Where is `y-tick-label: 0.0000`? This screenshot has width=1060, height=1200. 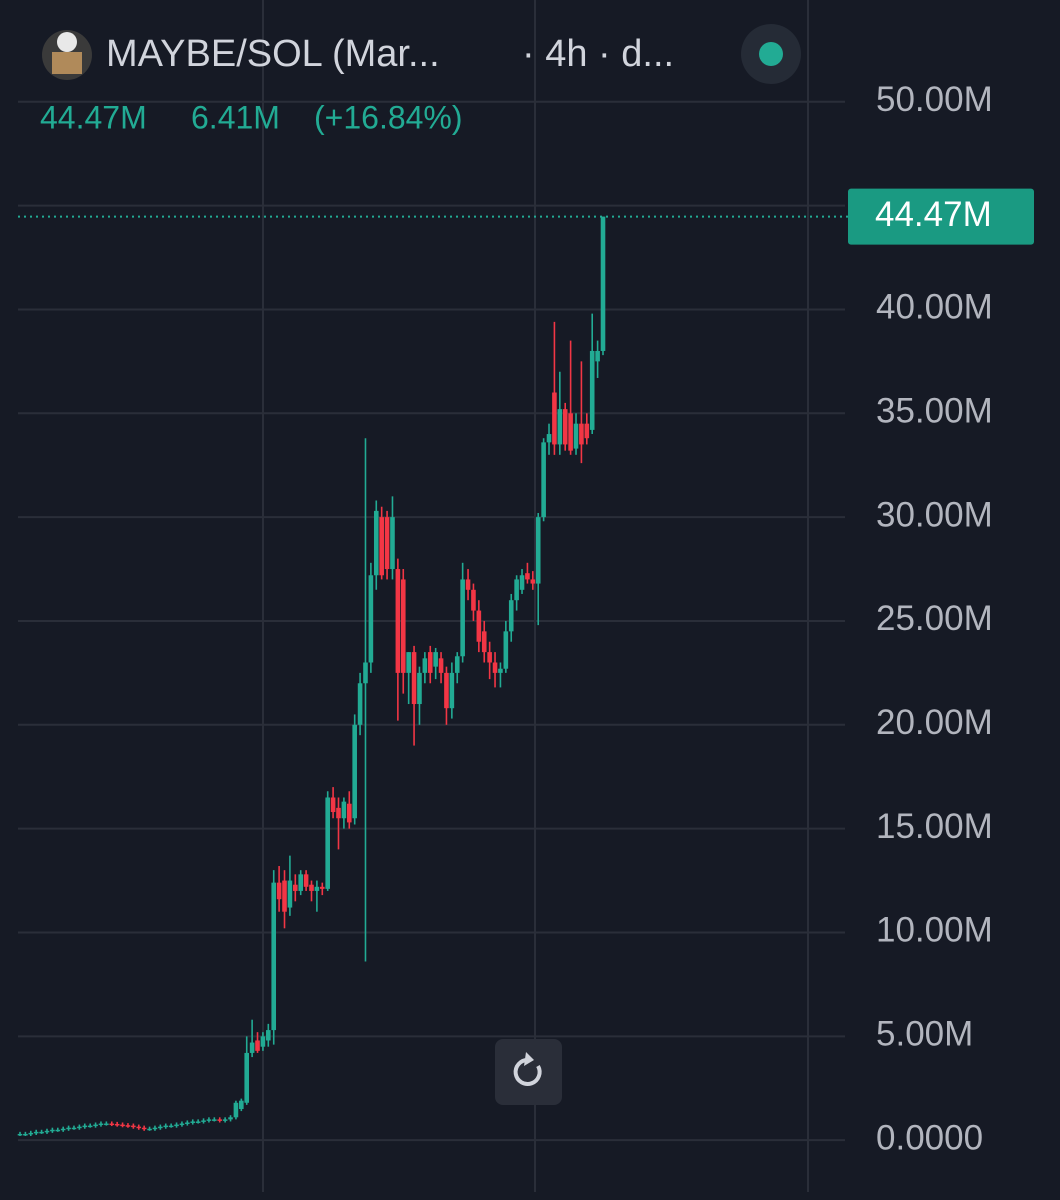
y-tick-label: 0.0000 is located at coordinates (929, 1137).